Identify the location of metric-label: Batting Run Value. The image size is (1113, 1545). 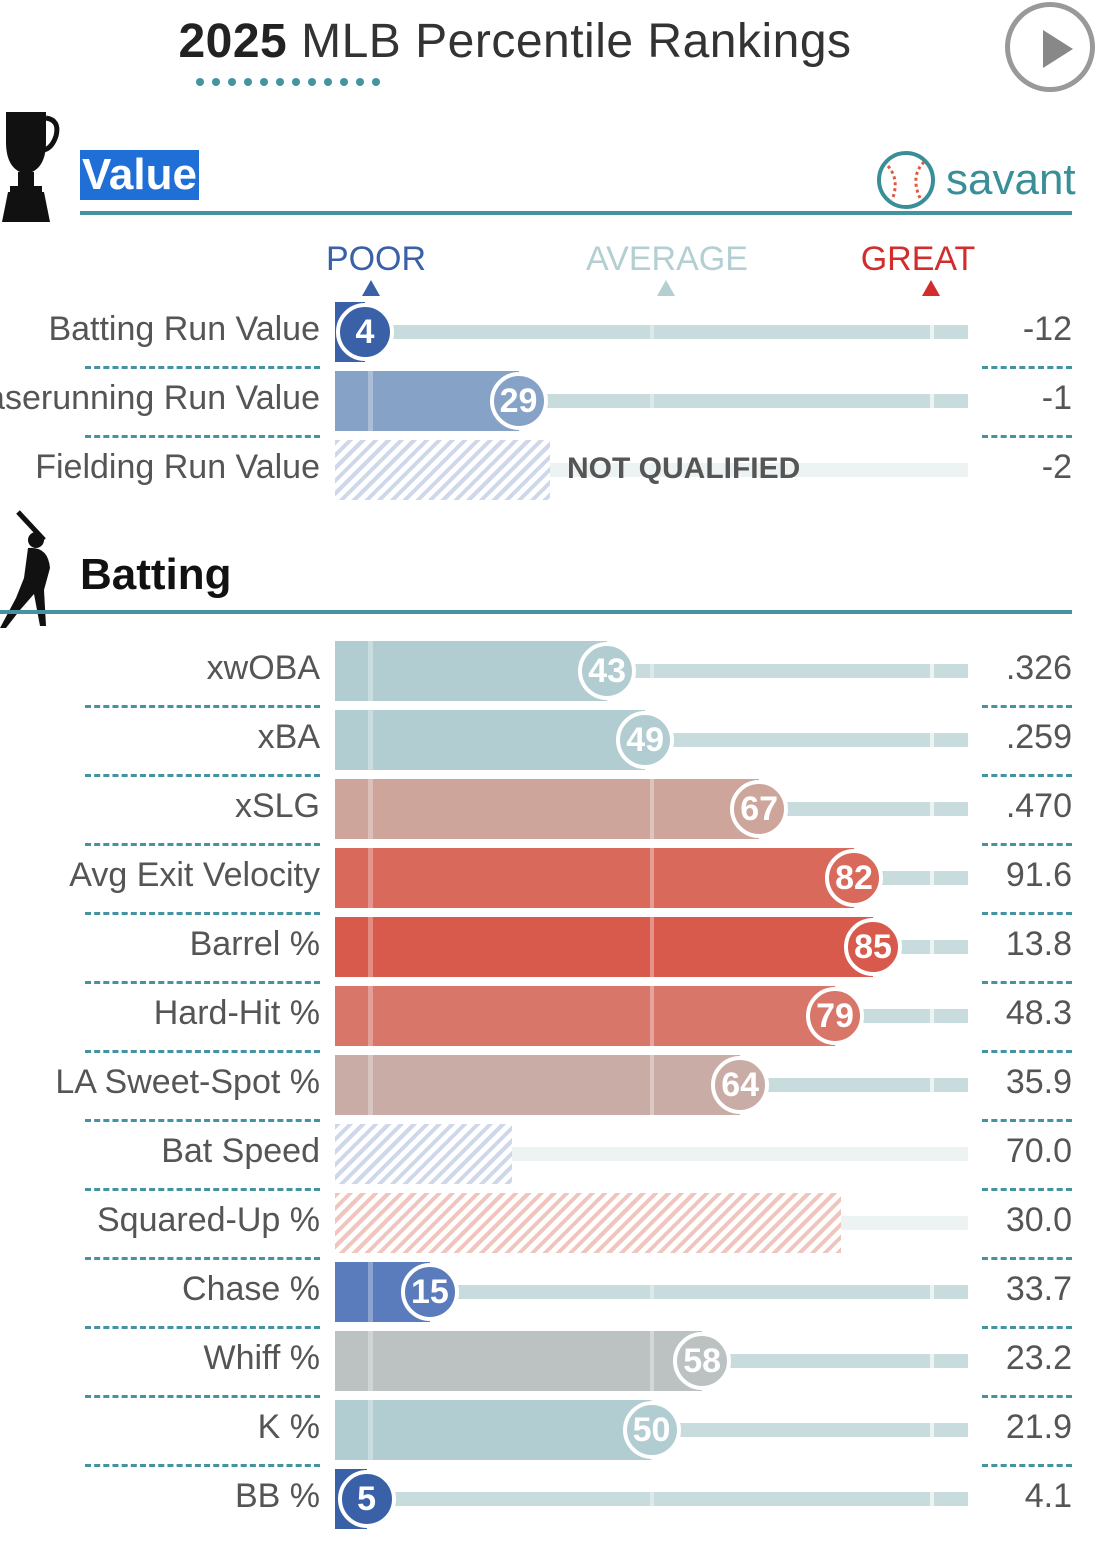
(184, 329).